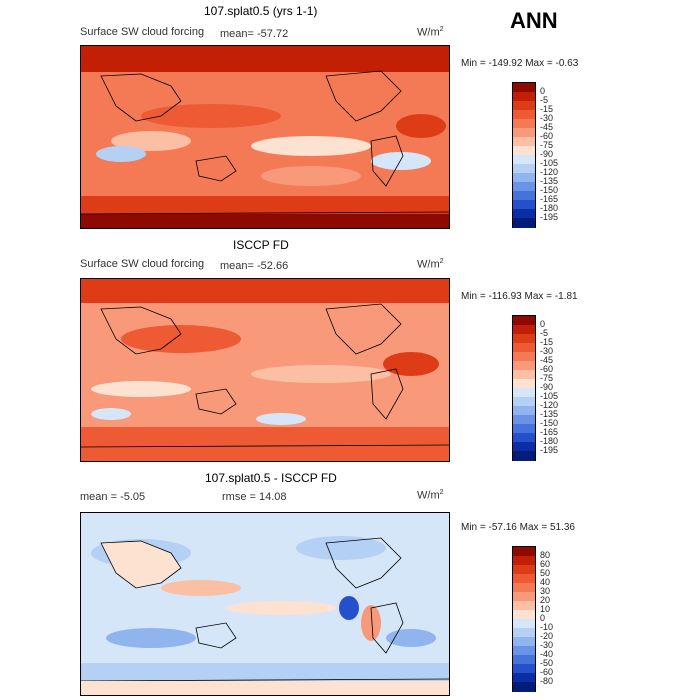 This screenshot has width=700, height=700. I want to click on panel2-mean-label: mean=, so click(237, 266).